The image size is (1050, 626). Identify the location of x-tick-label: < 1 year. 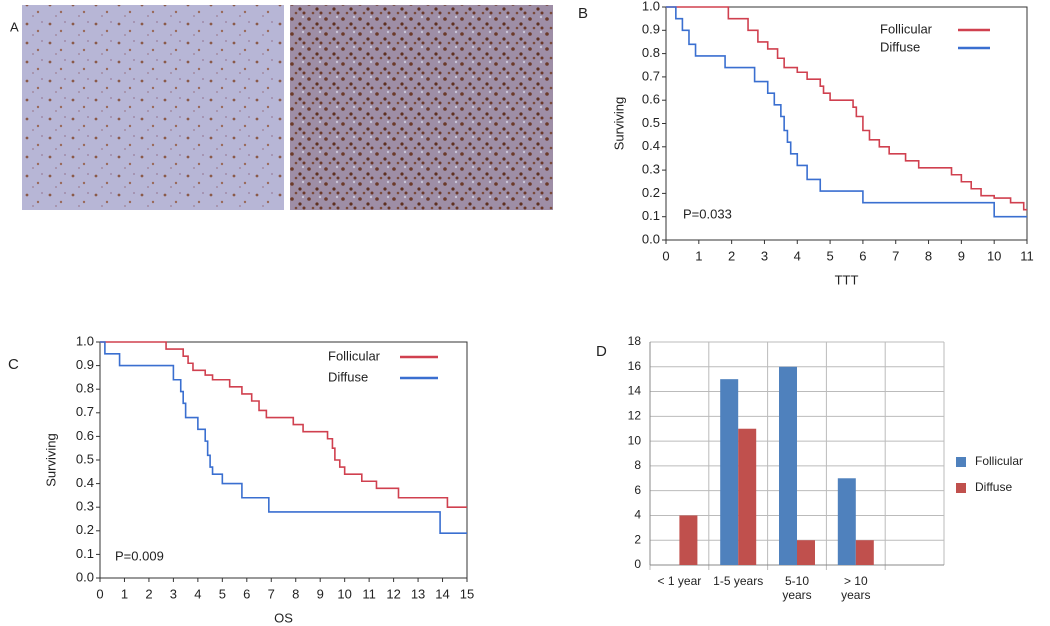
(679, 581).